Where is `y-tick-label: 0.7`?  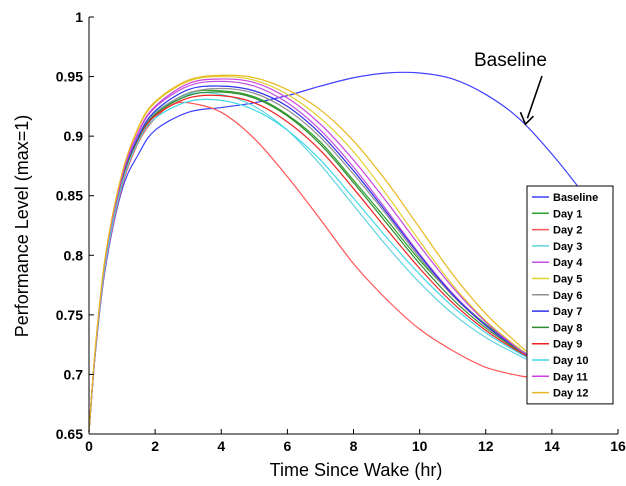
y-tick-label: 0.7 is located at coordinates (74, 374).